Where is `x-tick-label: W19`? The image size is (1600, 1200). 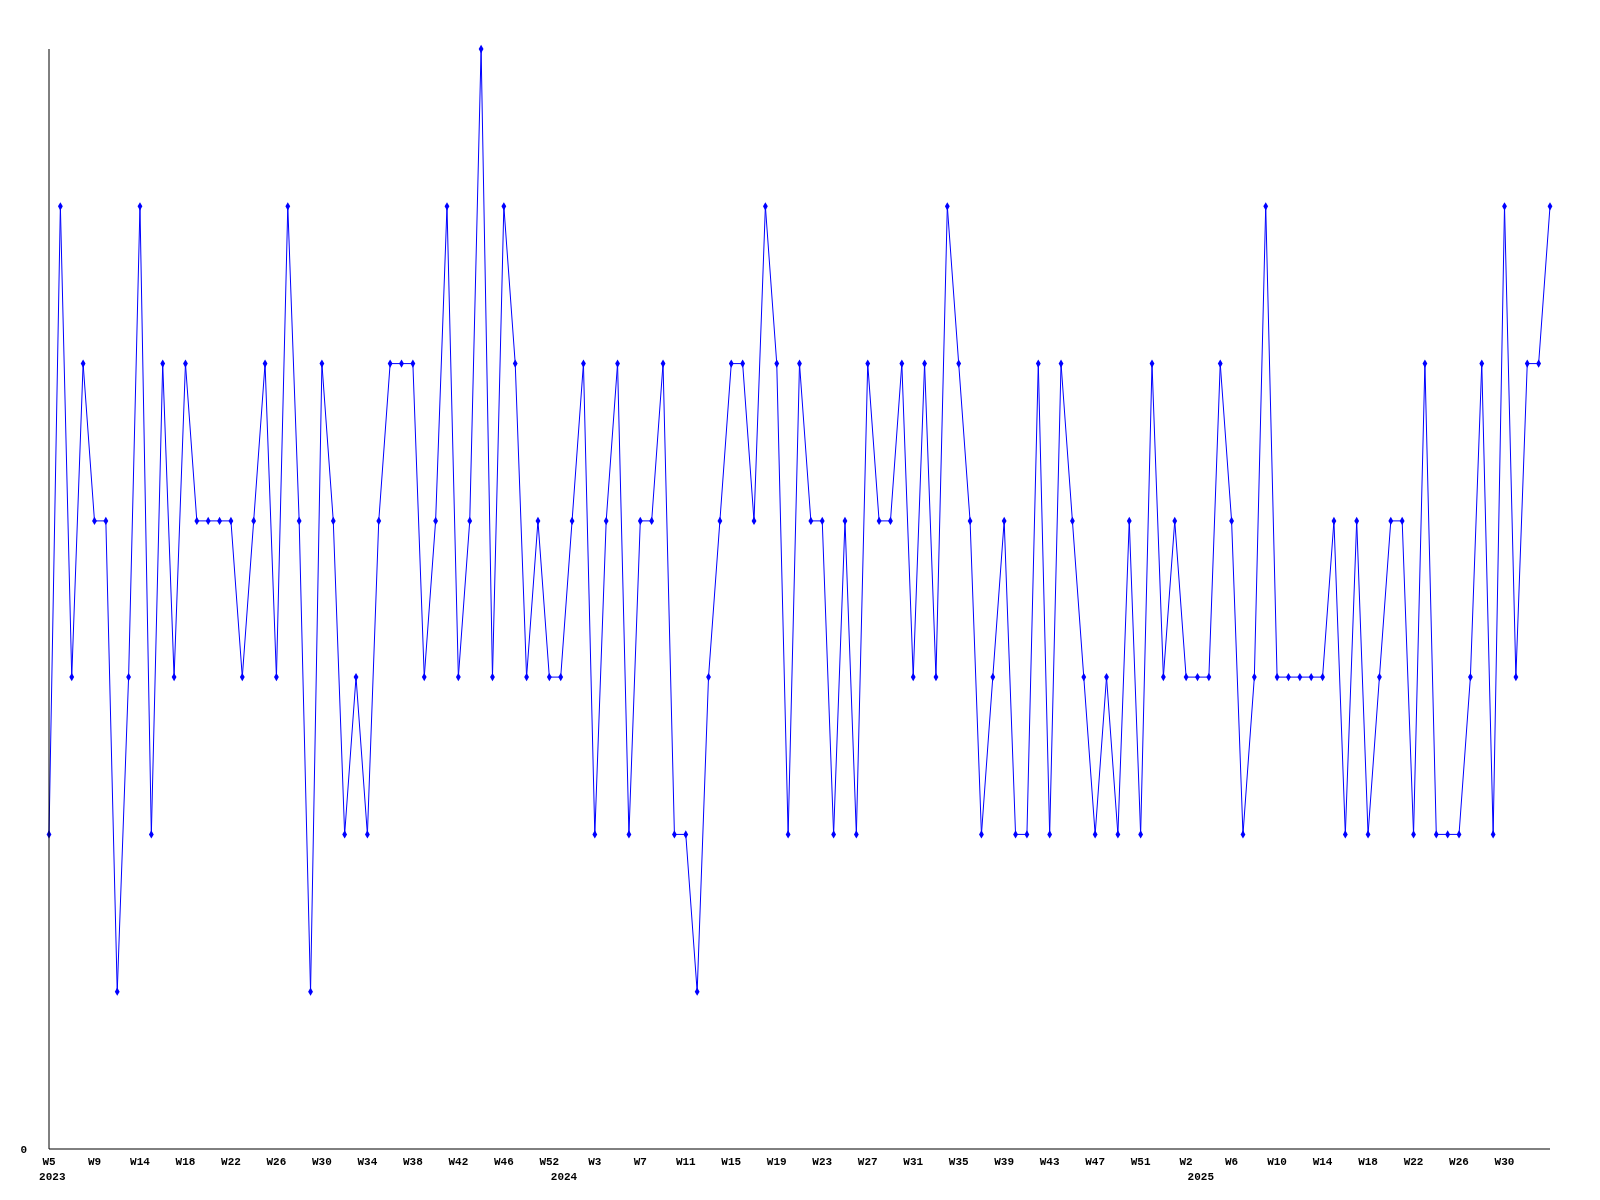
x-tick-label: W19 is located at coordinates (776, 1162).